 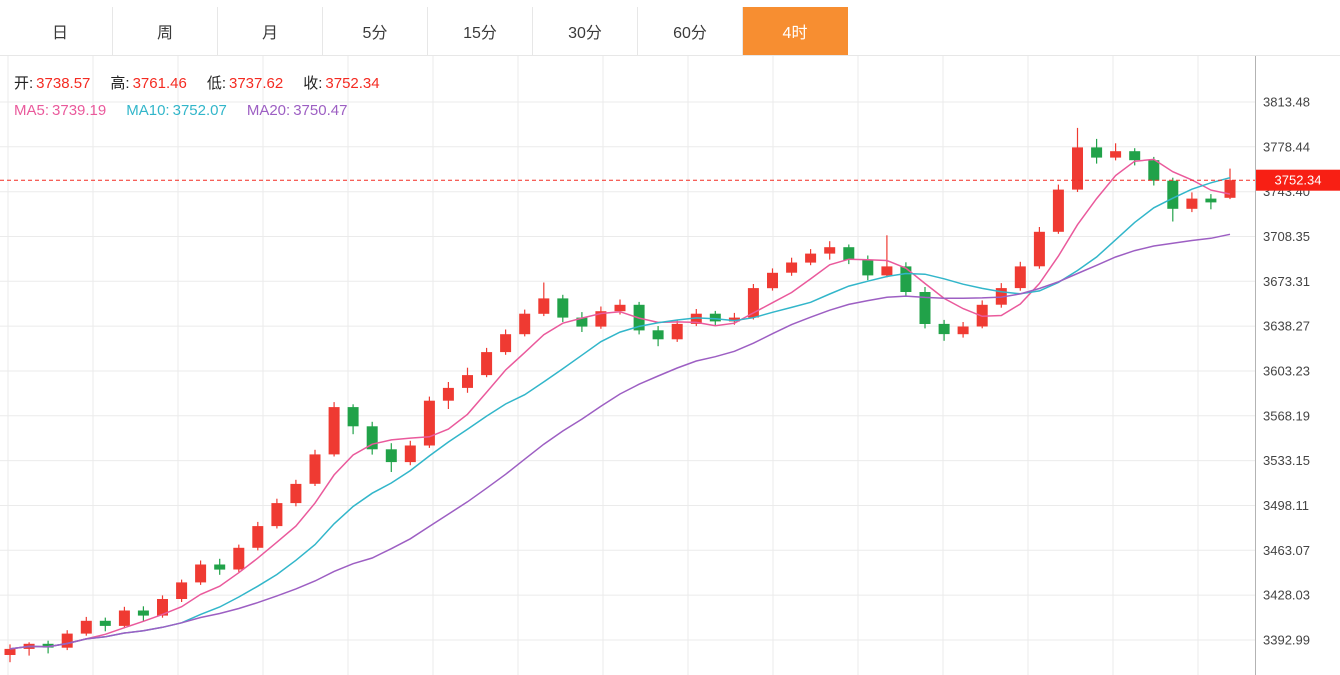 I want to click on y-axis-label: 3392.99, so click(x=1286, y=640).